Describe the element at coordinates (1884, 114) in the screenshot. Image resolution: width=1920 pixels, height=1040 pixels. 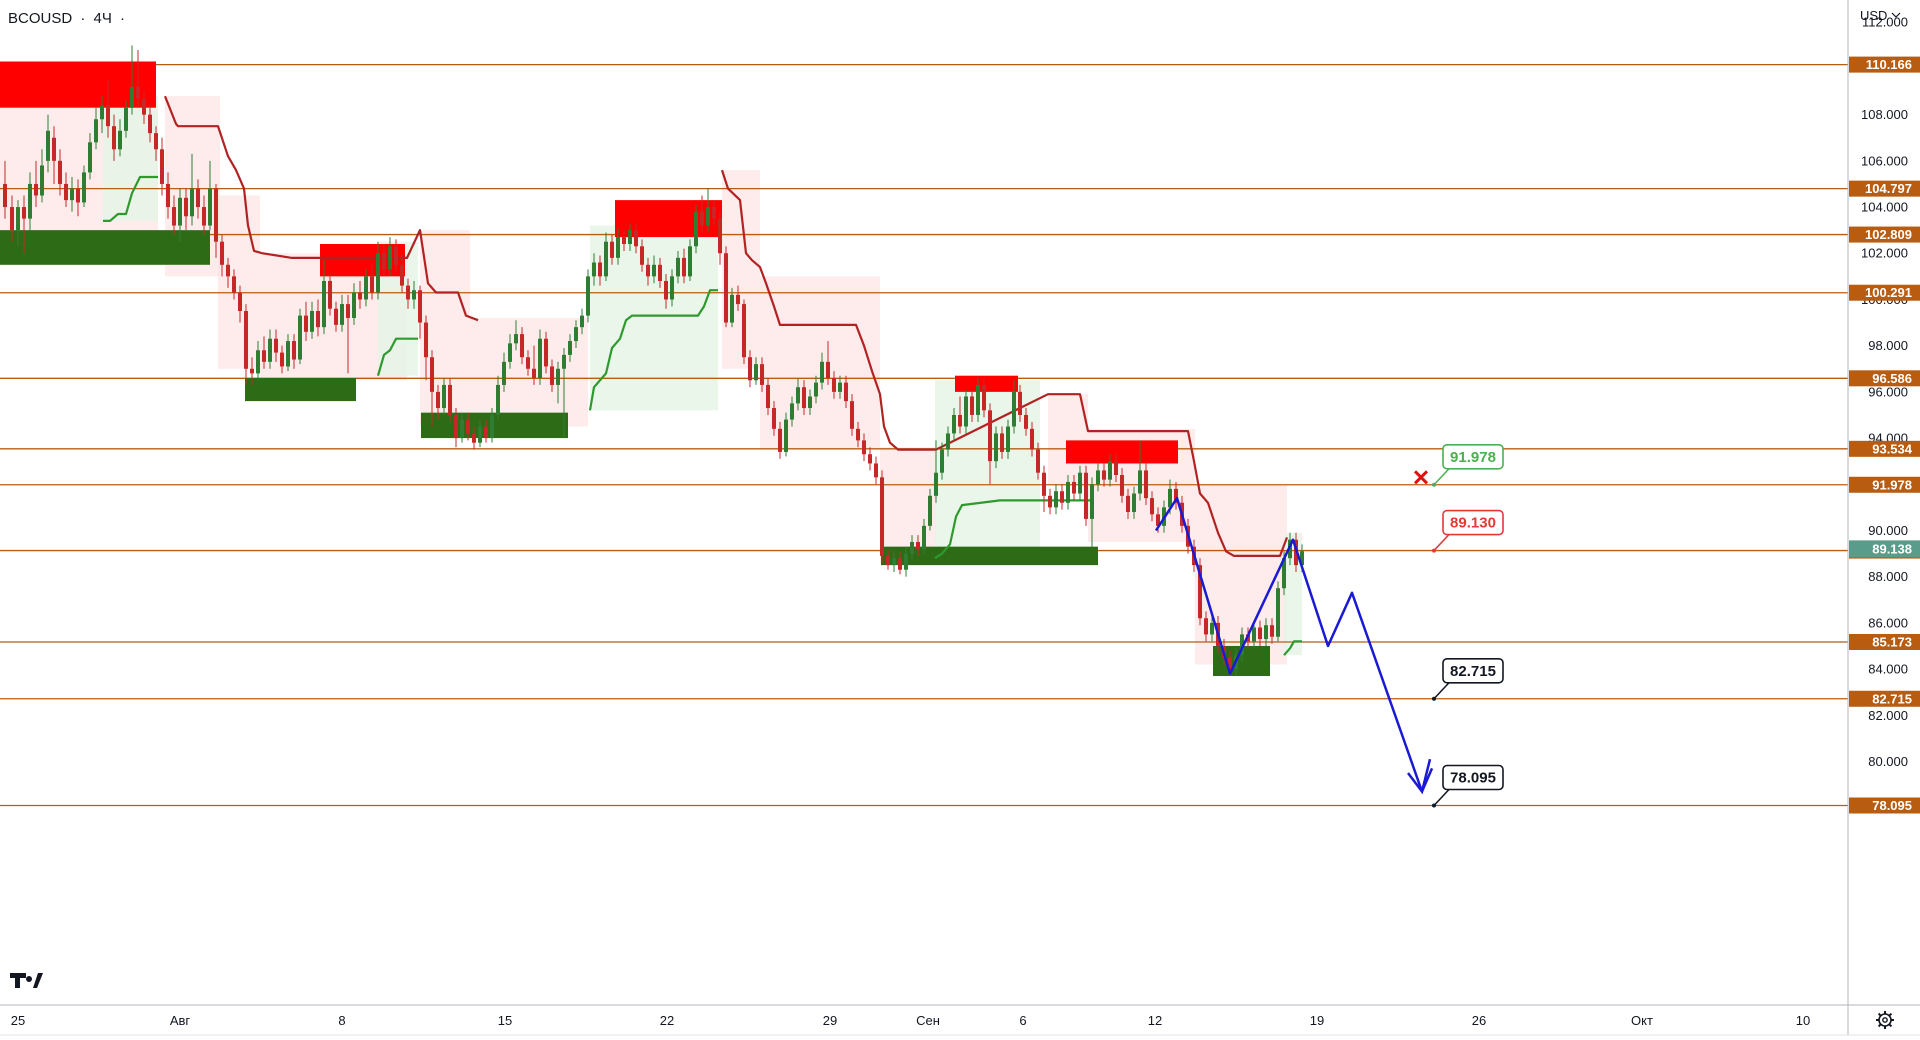
I see `price-tick-label: 108.000` at that location.